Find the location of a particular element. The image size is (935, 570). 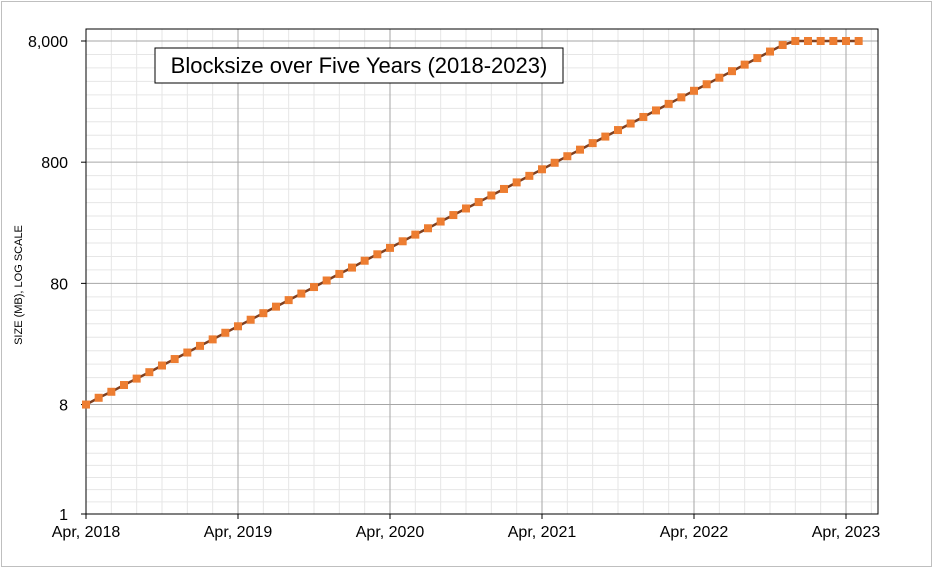

chart-title-border is located at coordinates (359, 65).